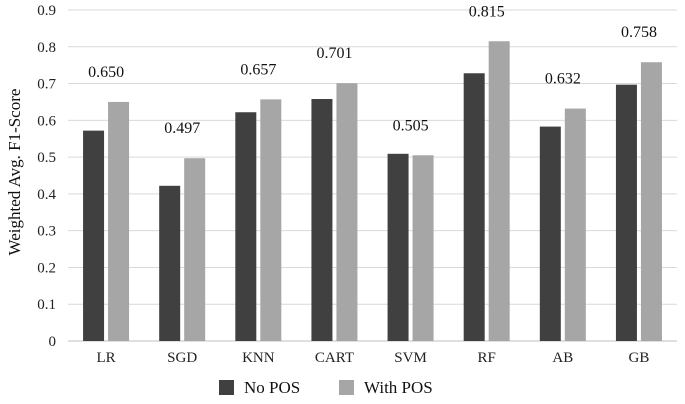  Describe the element at coordinates (575, 224) in the screenshot. I see `bar-with-pos-ab` at that location.